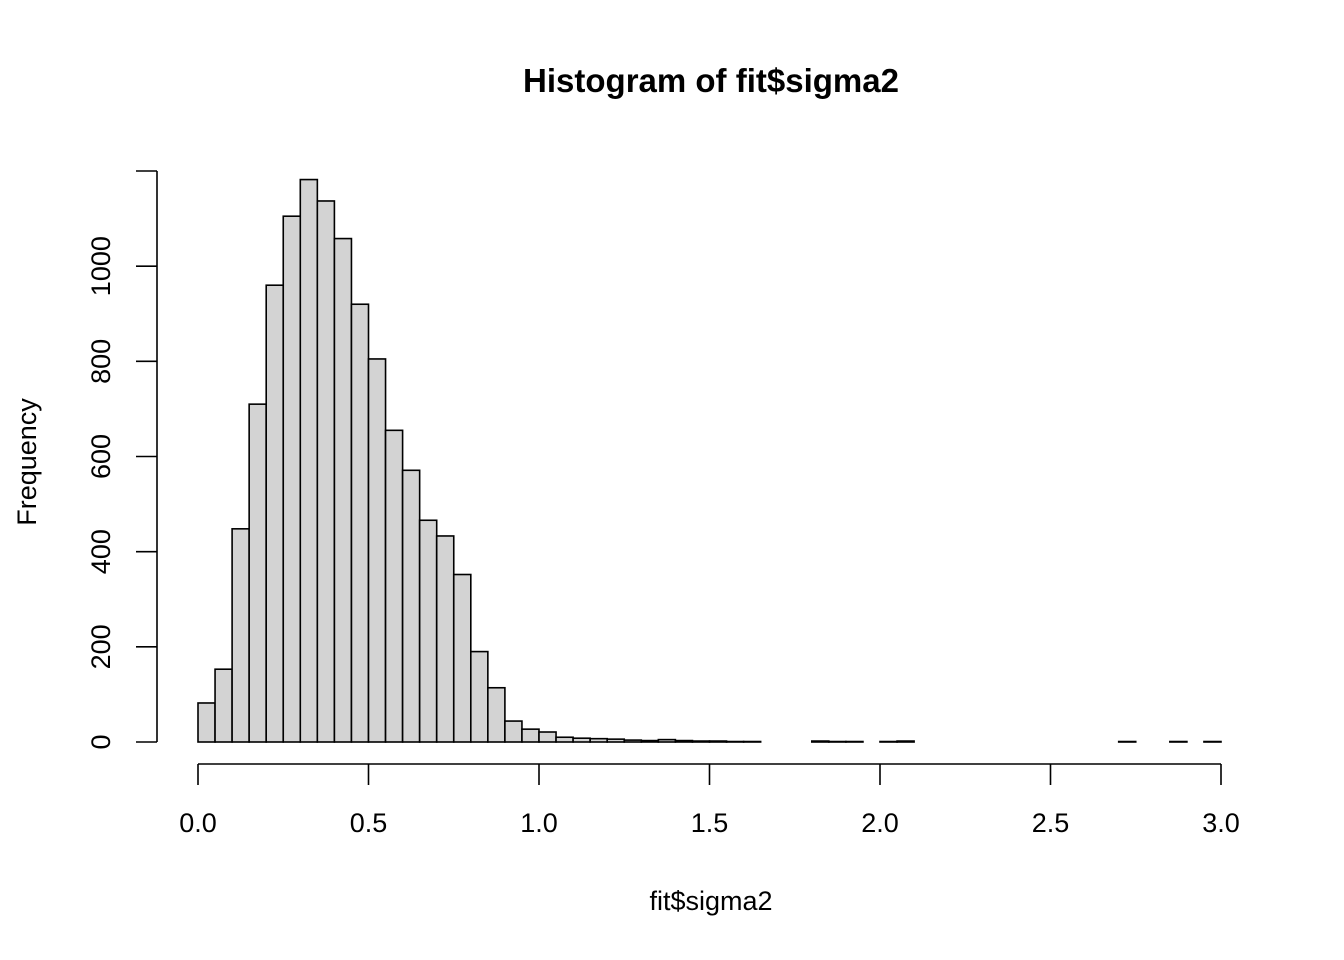 This screenshot has width=1344, height=960. I want to click on y-axis: 0 200 400 600 800 1000, so click(122, 460).